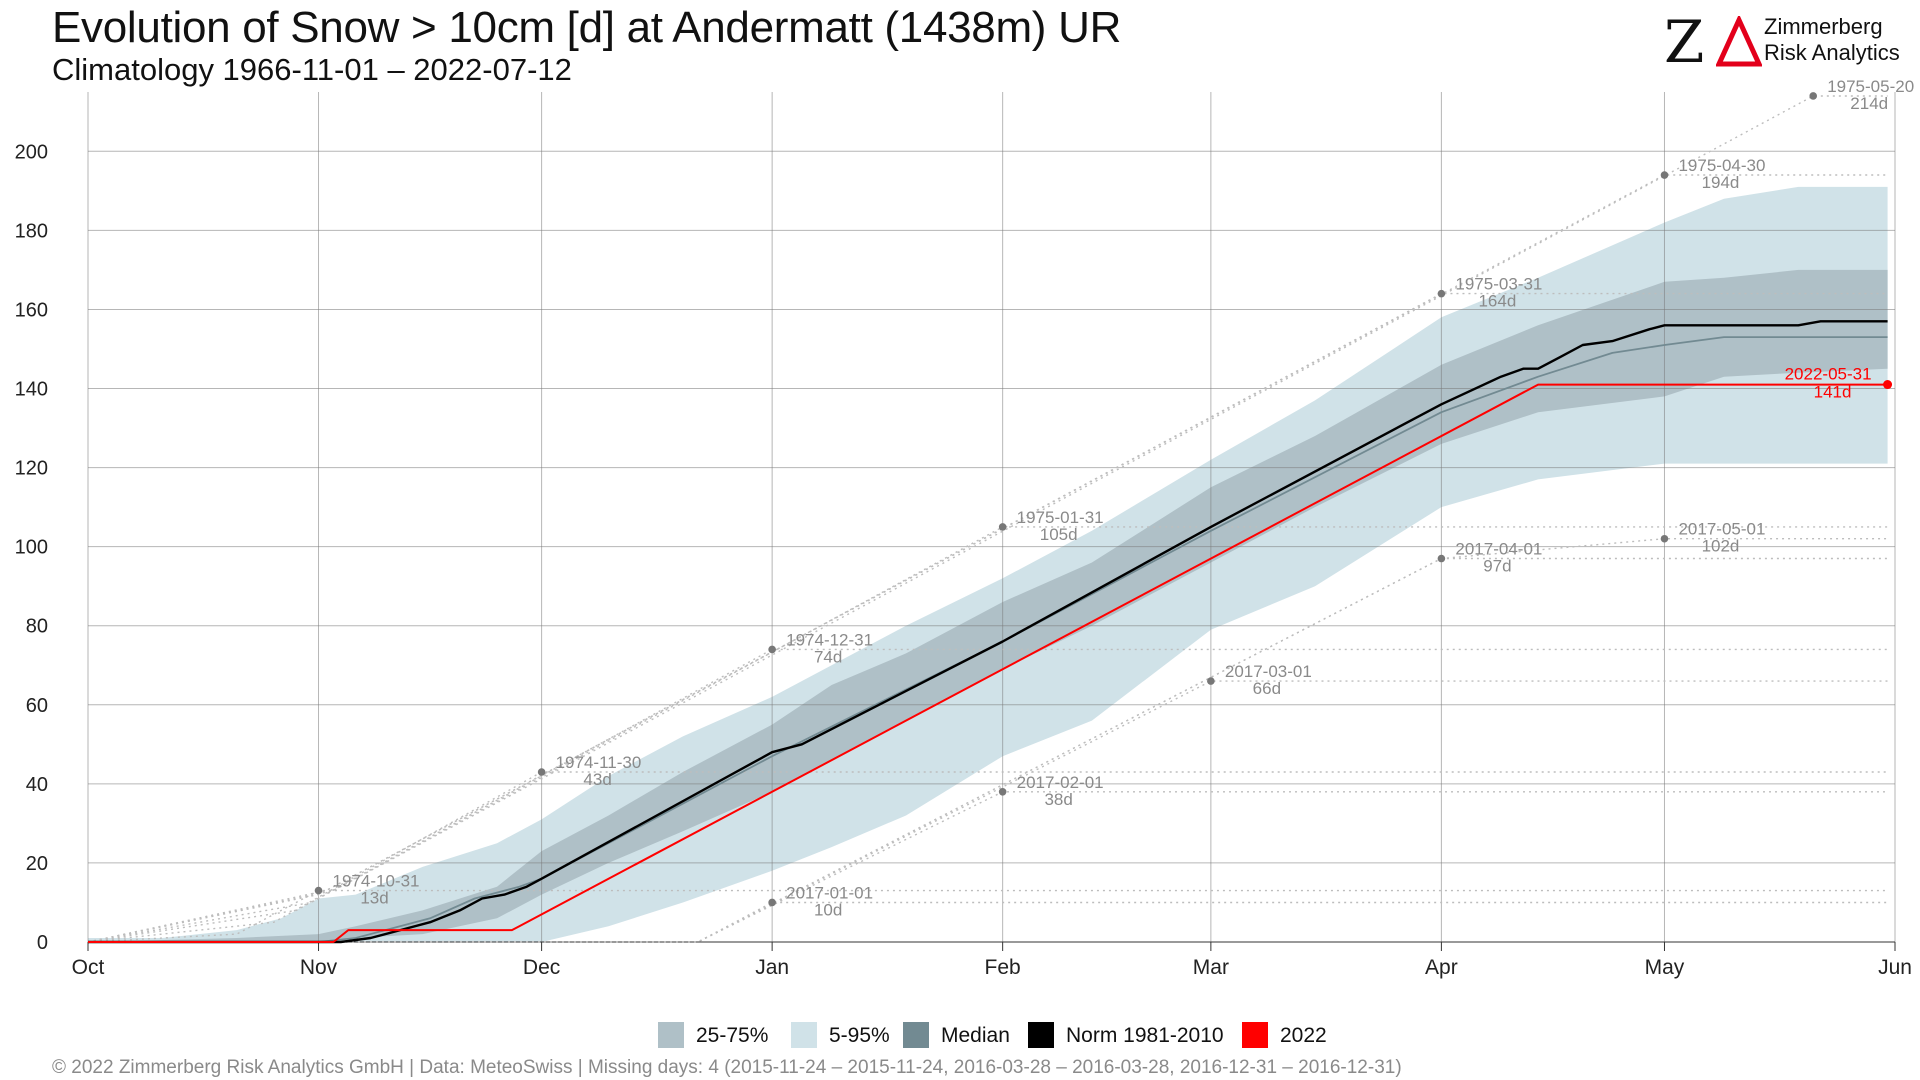  What do you see at coordinates (859, 1035) in the screenshot?
I see `legend-label: 5-95%` at bounding box center [859, 1035].